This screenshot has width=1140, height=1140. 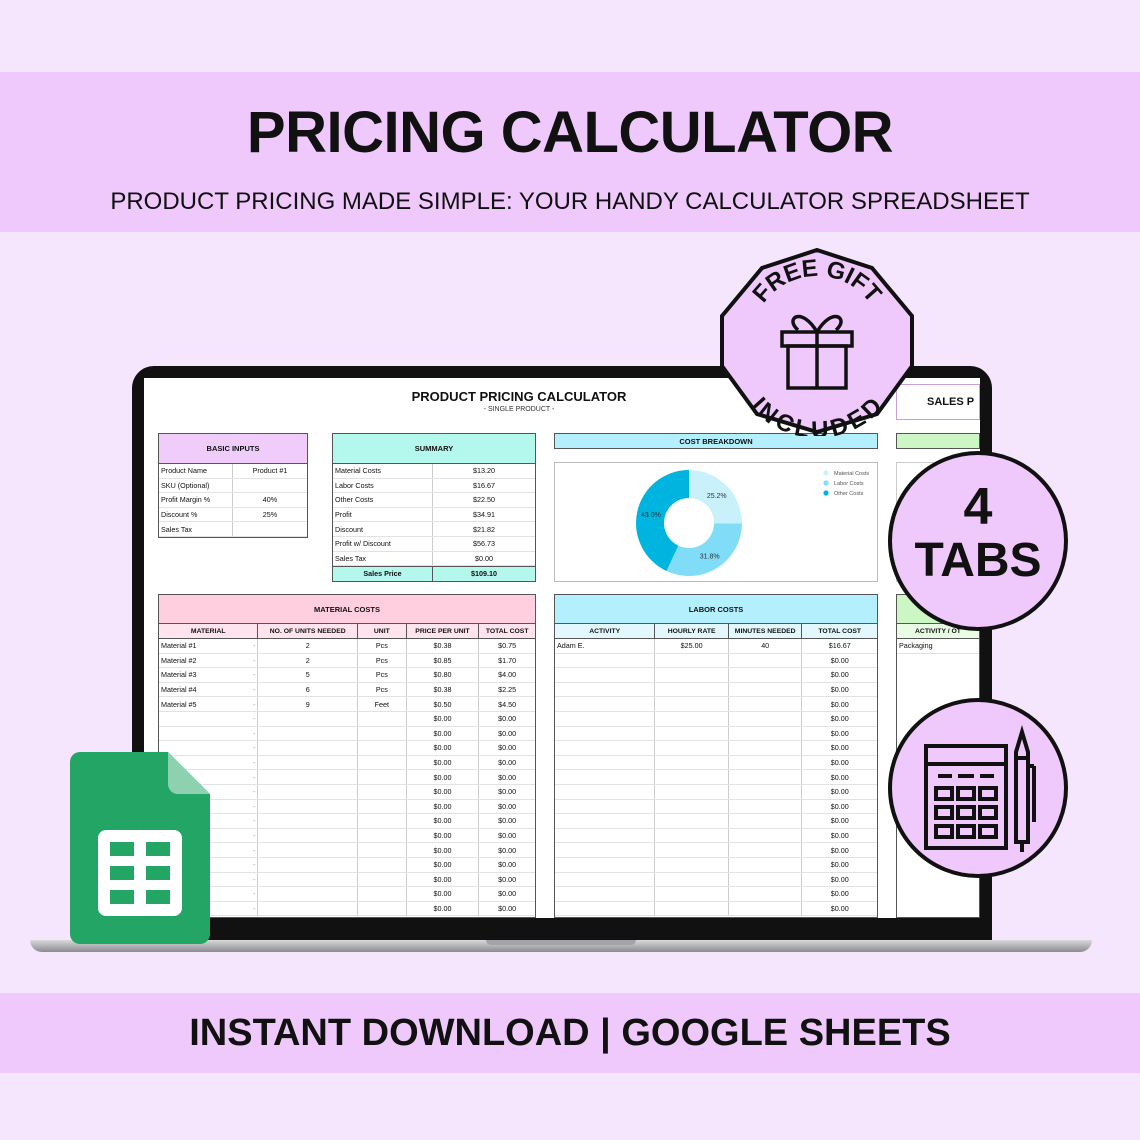 What do you see at coordinates (308, 675) in the screenshot?
I see `material-costs-cell: 5` at bounding box center [308, 675].